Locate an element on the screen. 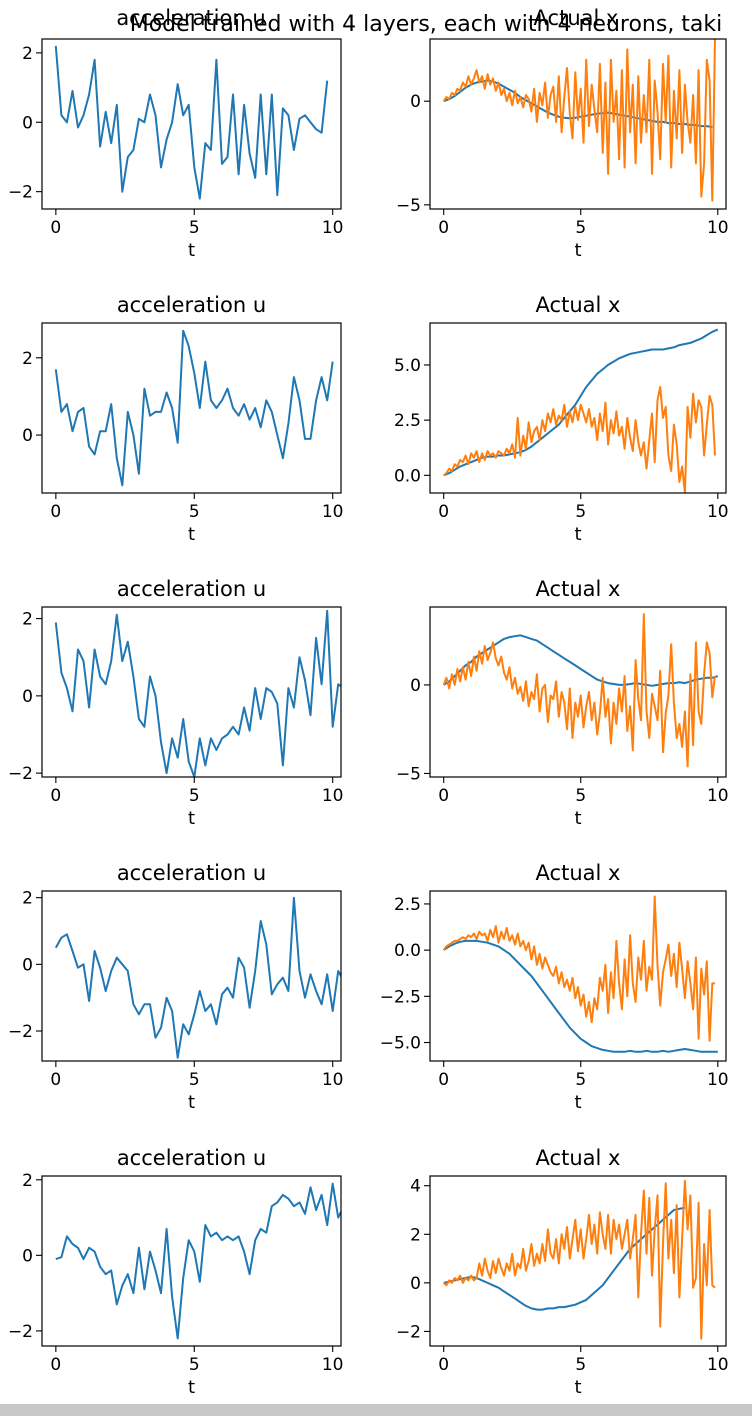 This screenshot has width=752, height=1416. subplot: Actual x 0 5 10 −5 0 t is located at coordinates (562, 703).